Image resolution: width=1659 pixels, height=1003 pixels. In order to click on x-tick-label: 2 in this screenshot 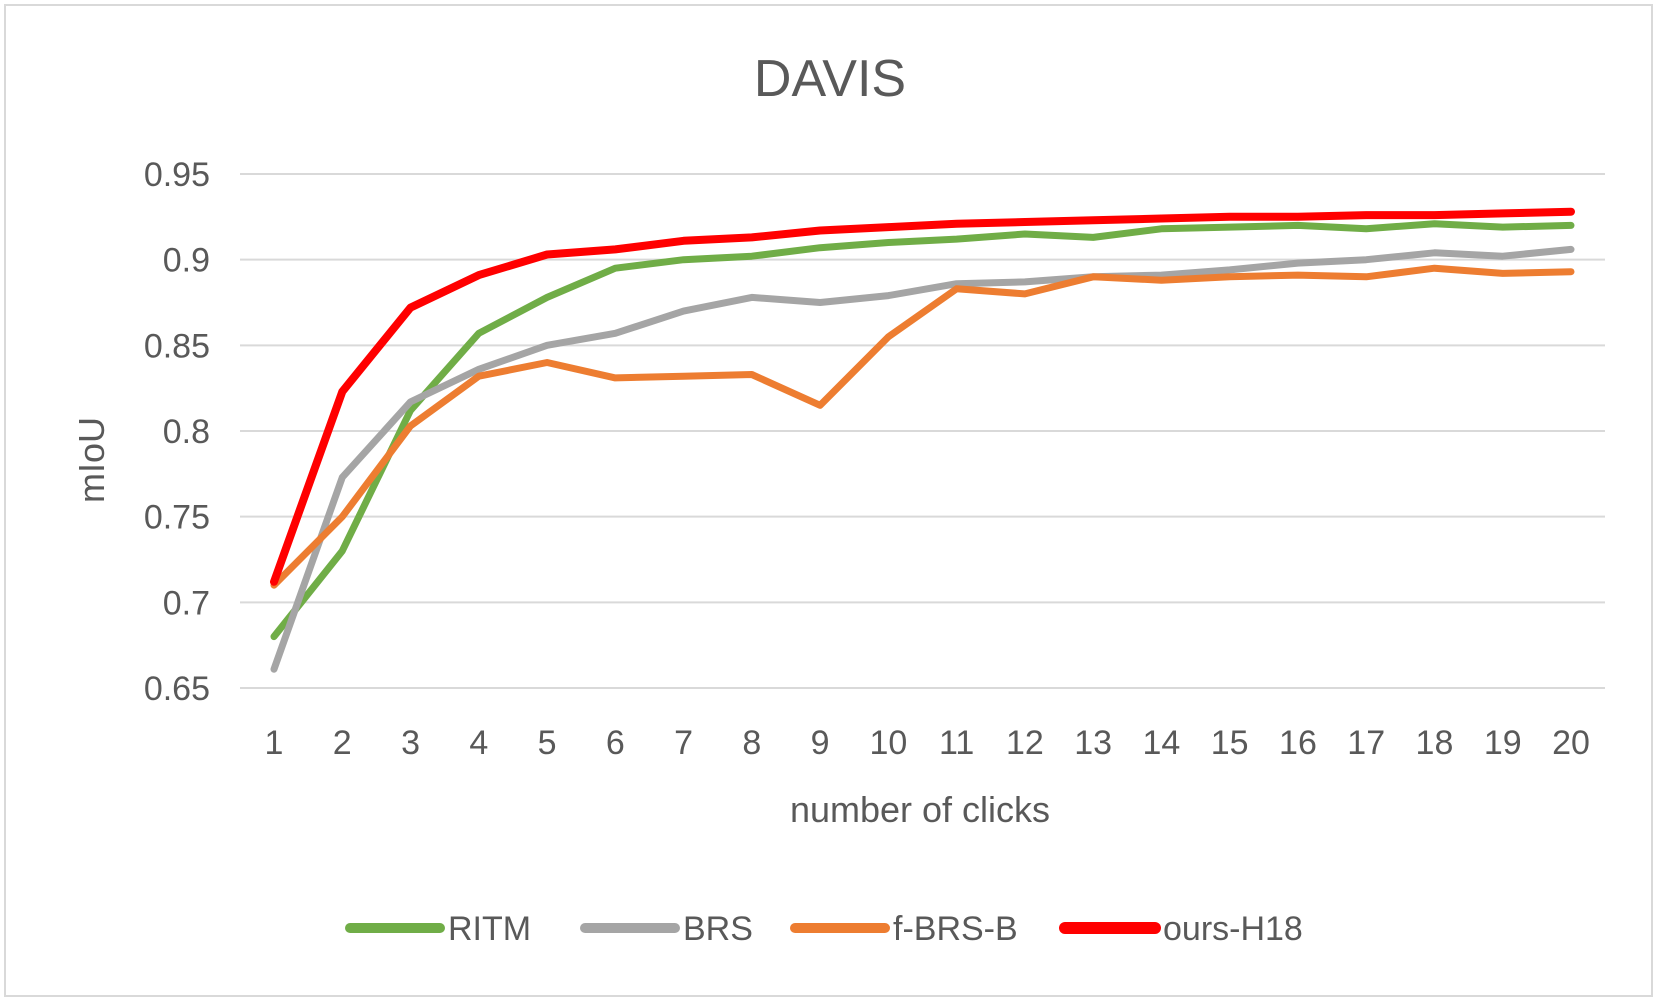, I will do `click(342, 743)`.